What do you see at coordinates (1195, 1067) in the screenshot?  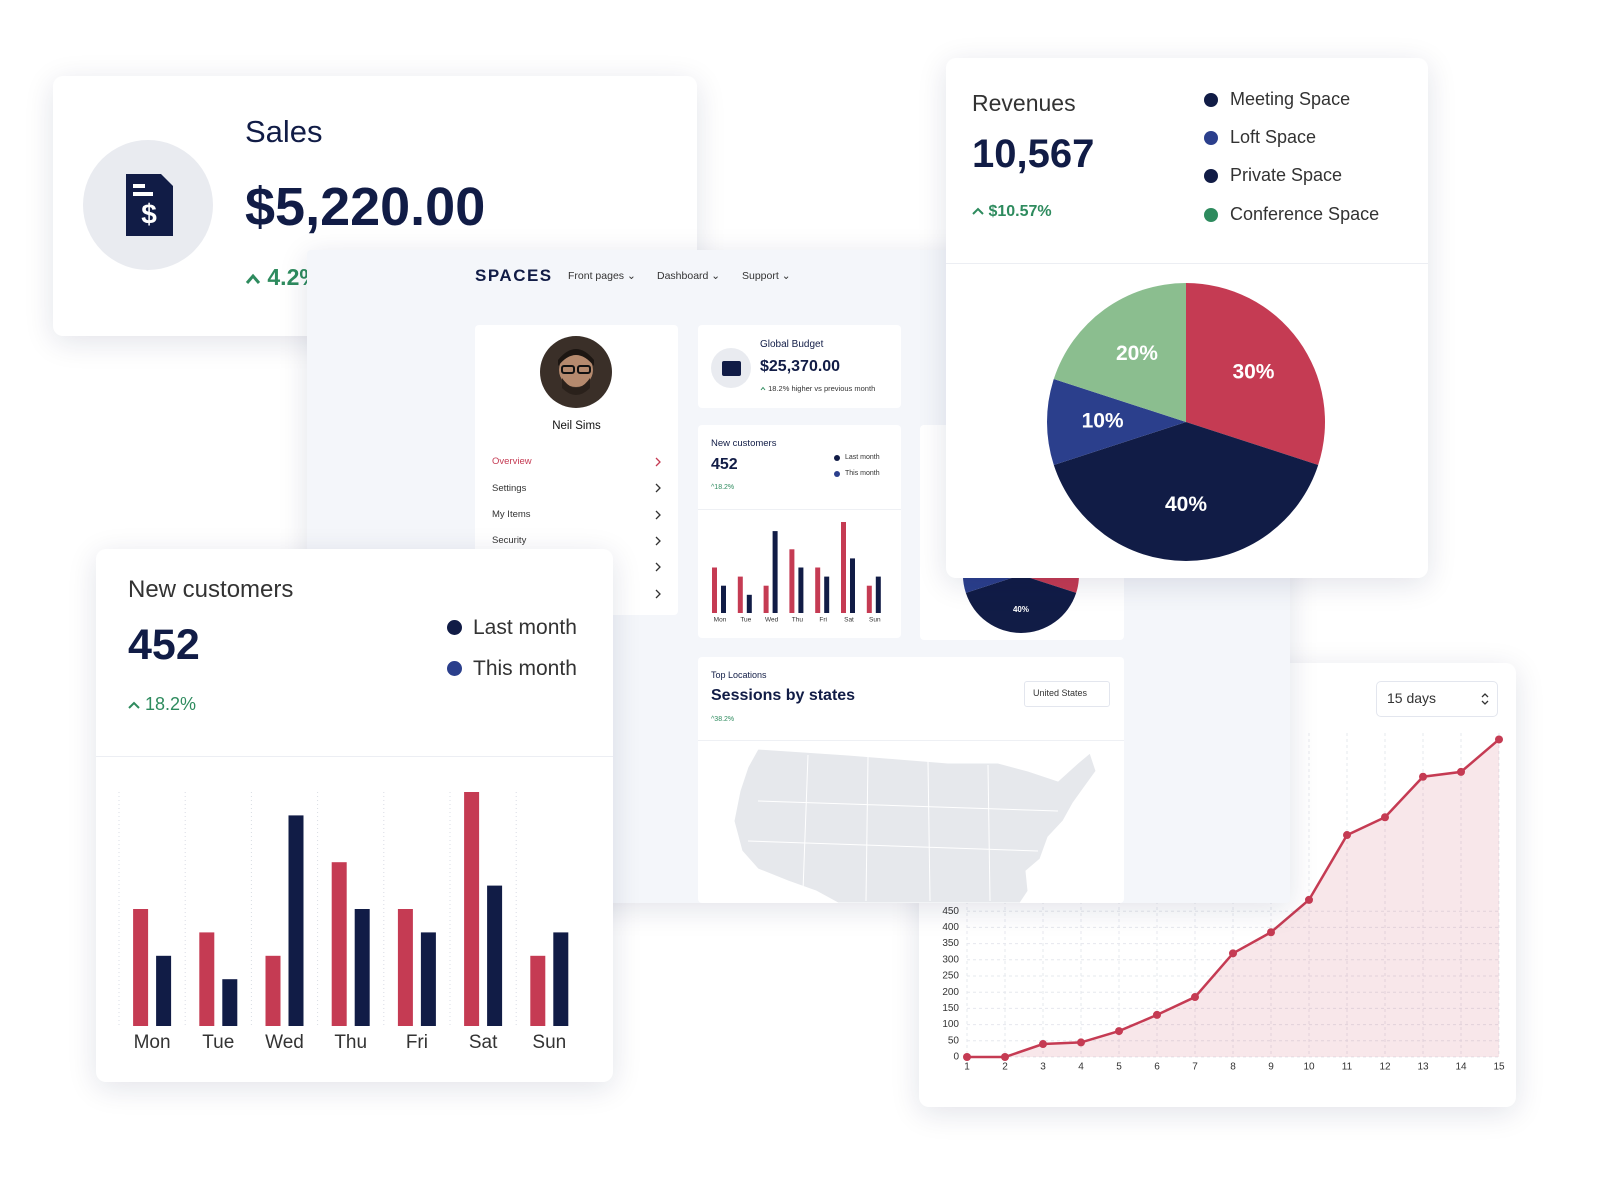 I see `x-tick-label: 7` at bounding box center [1195, 1067].